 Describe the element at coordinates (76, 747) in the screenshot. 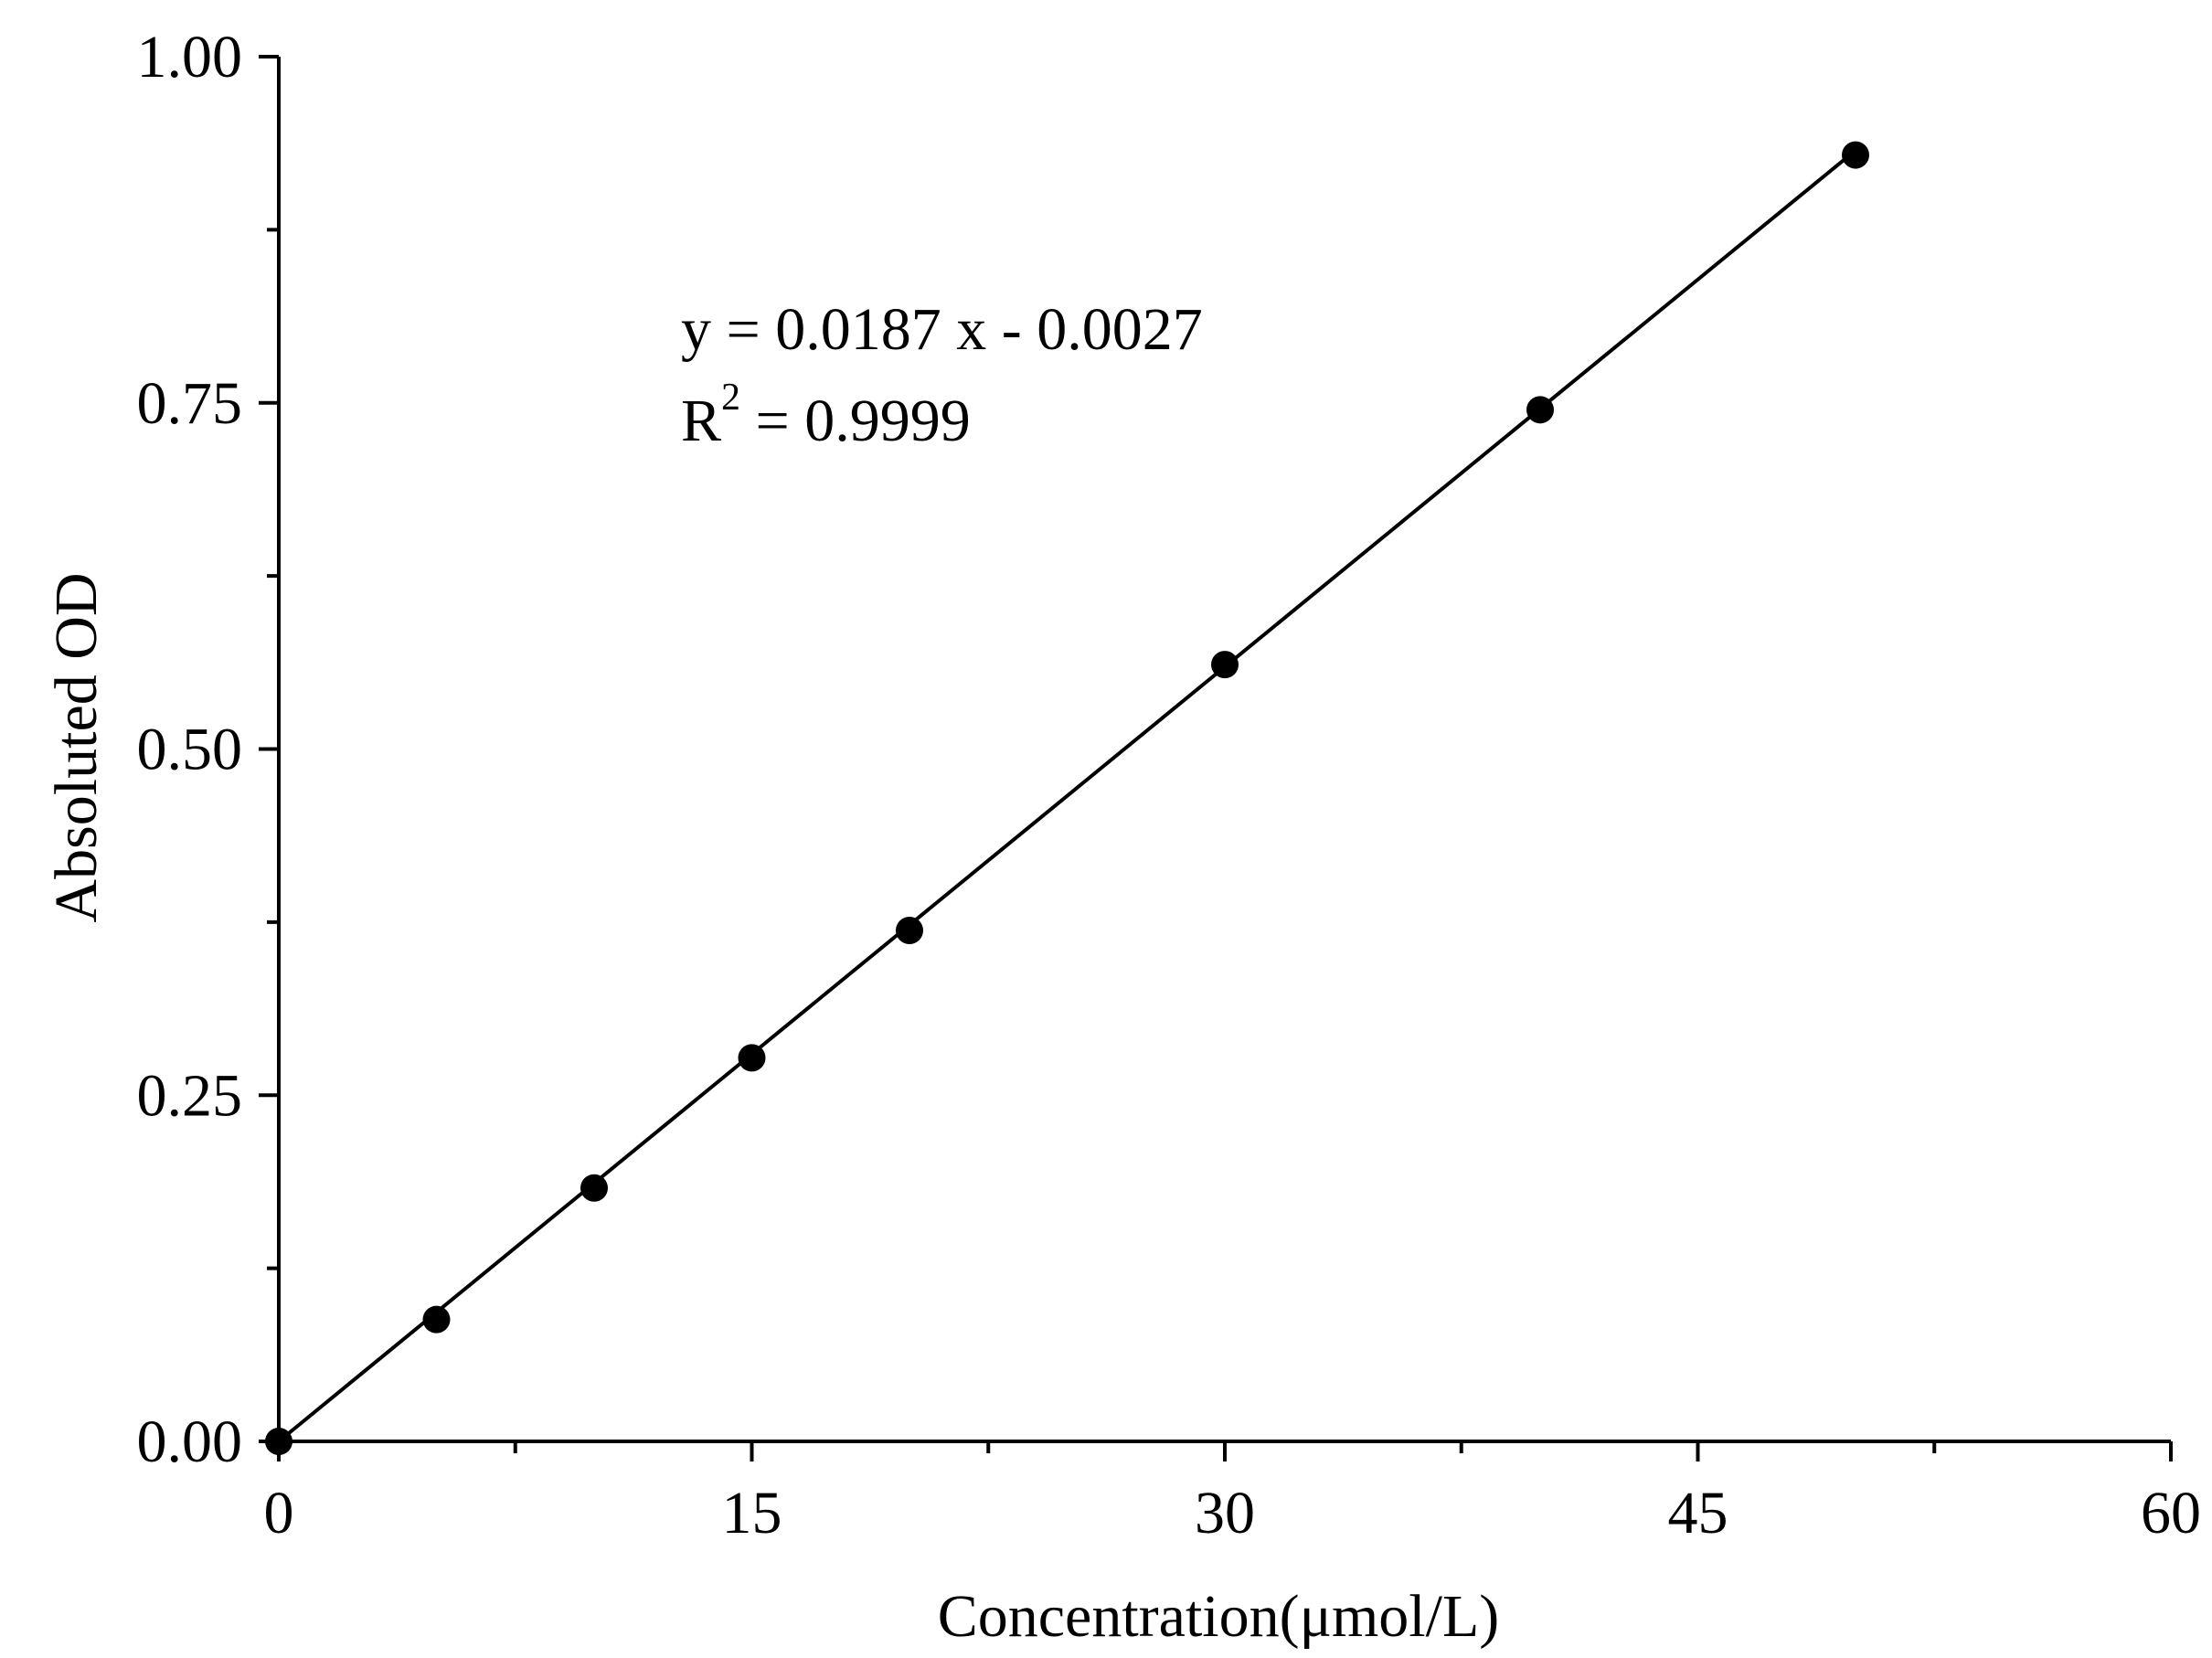

I see `y-axis-title: Absoluted OD` at that location.